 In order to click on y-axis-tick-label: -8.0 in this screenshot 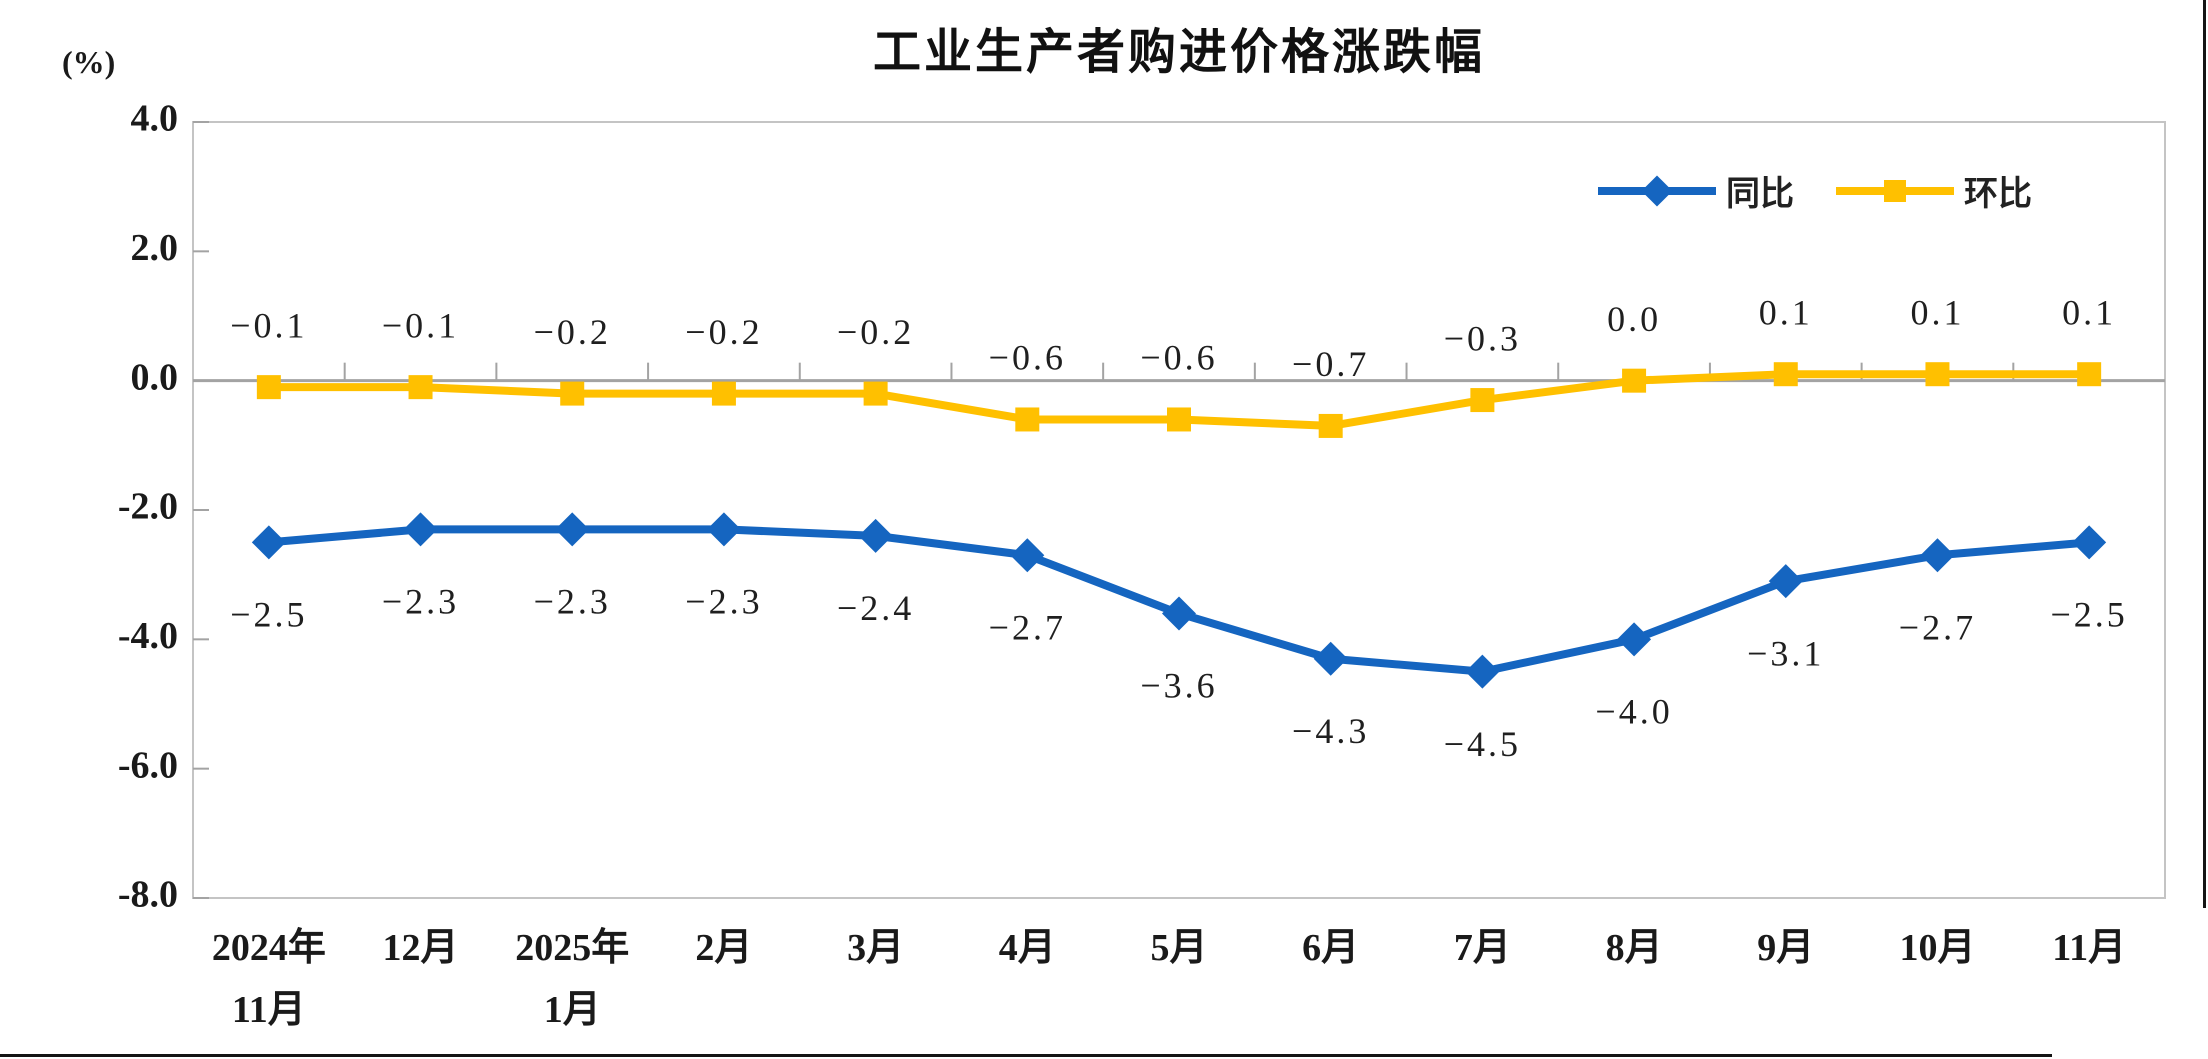, I will do `click(148, 895)`.